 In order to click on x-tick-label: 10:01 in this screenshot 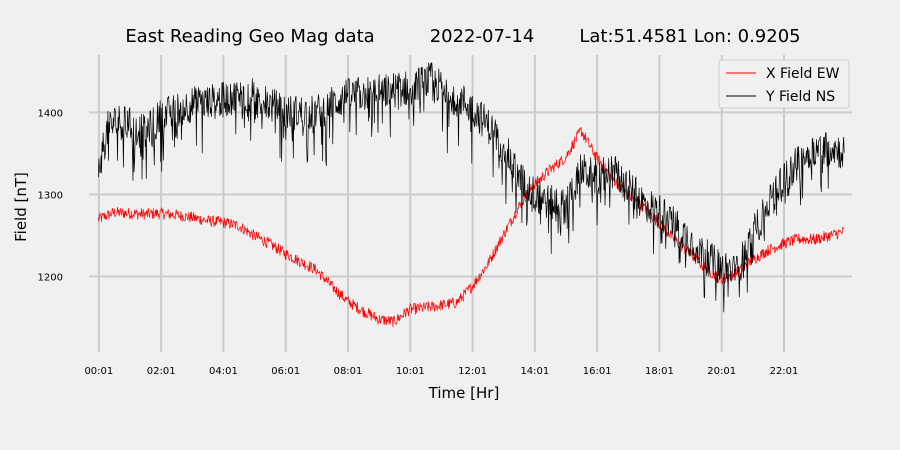, I will do `click(410, 371)`.